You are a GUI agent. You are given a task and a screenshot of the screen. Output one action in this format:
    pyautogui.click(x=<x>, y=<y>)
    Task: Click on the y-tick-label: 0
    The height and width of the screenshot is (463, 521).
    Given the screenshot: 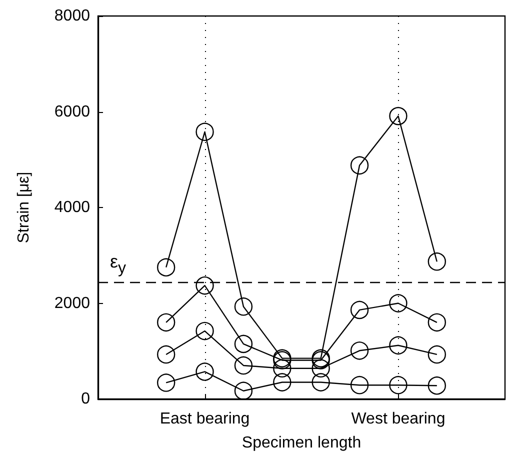 What is the action you would take?
    pyautogui.click(x=85, y=399)
    